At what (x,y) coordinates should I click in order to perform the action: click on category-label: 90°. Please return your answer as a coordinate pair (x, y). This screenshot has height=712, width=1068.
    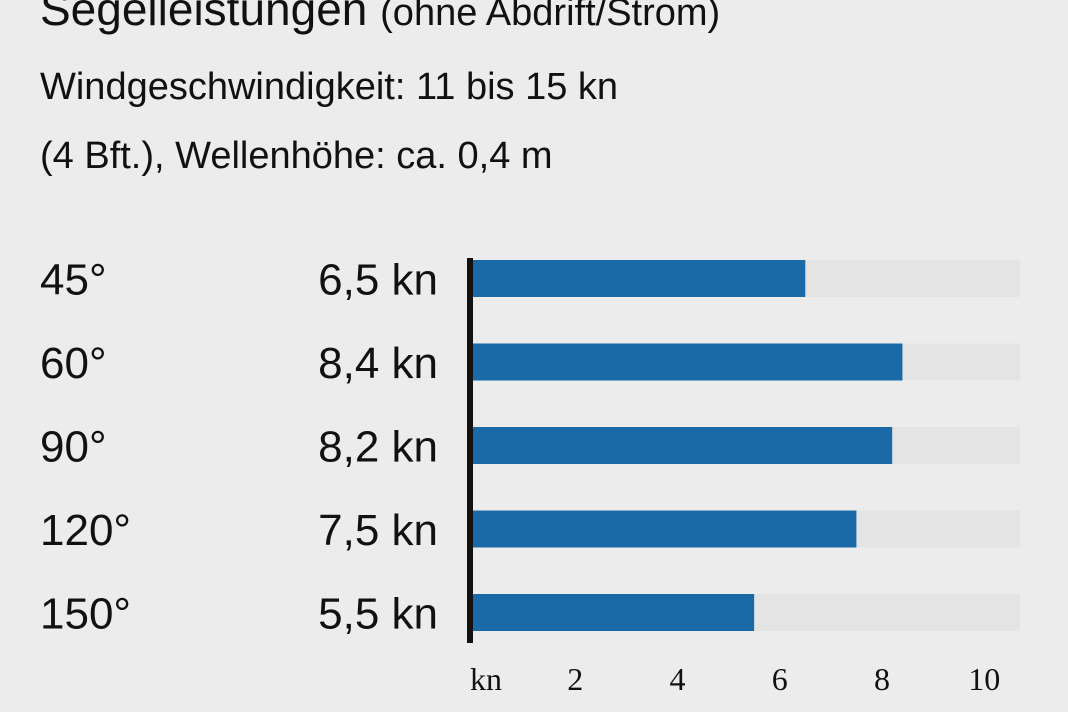
    Looking at the image, I should click on (73, 447).